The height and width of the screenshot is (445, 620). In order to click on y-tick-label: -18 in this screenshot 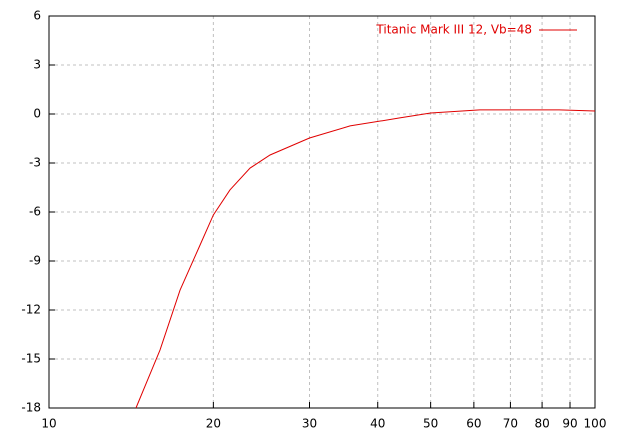, I will do `click(31, 408)`.